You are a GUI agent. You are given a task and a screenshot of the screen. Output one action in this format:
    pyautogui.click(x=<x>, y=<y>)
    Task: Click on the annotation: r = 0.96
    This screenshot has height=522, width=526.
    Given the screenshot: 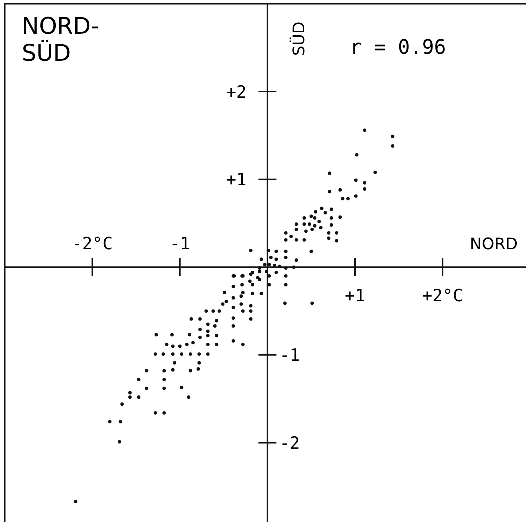 What is the action you would take?
    pyautogui.click(x=398, y=47)
    